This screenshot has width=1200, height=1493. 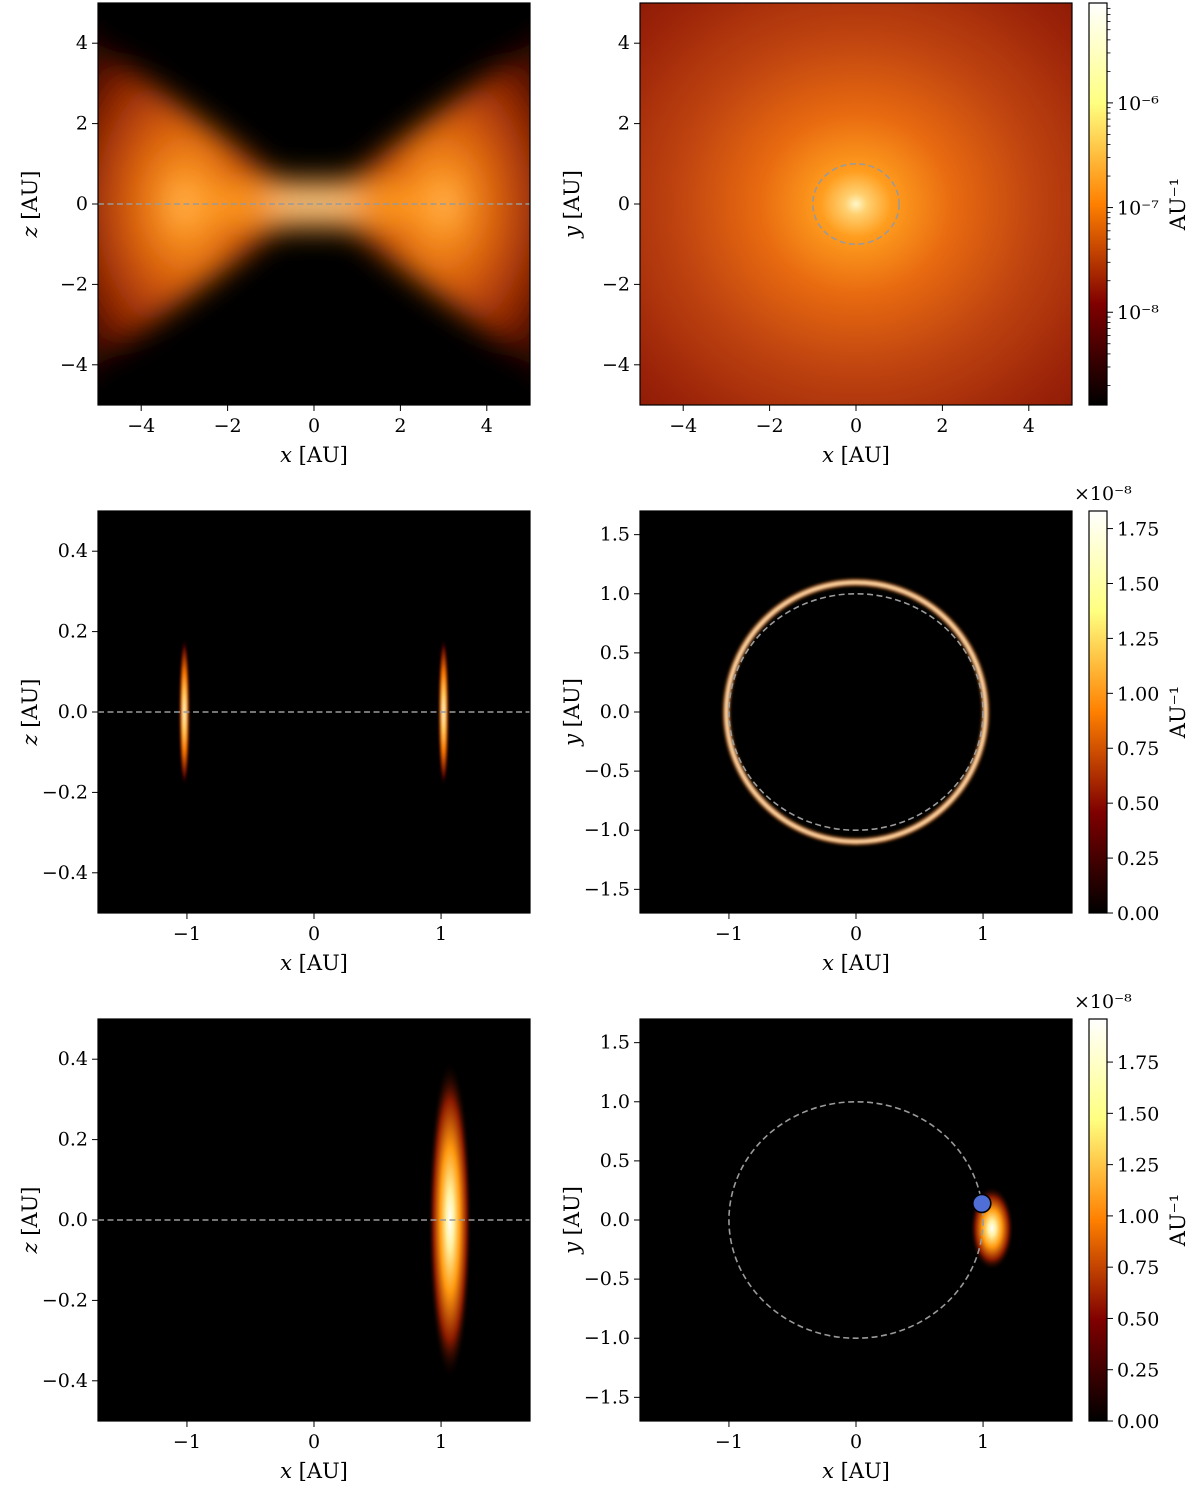 What do you see at coordinates (616, 284) in the screenshot?
I see `y-tick-label: −2` at bounding box center [616, 284].